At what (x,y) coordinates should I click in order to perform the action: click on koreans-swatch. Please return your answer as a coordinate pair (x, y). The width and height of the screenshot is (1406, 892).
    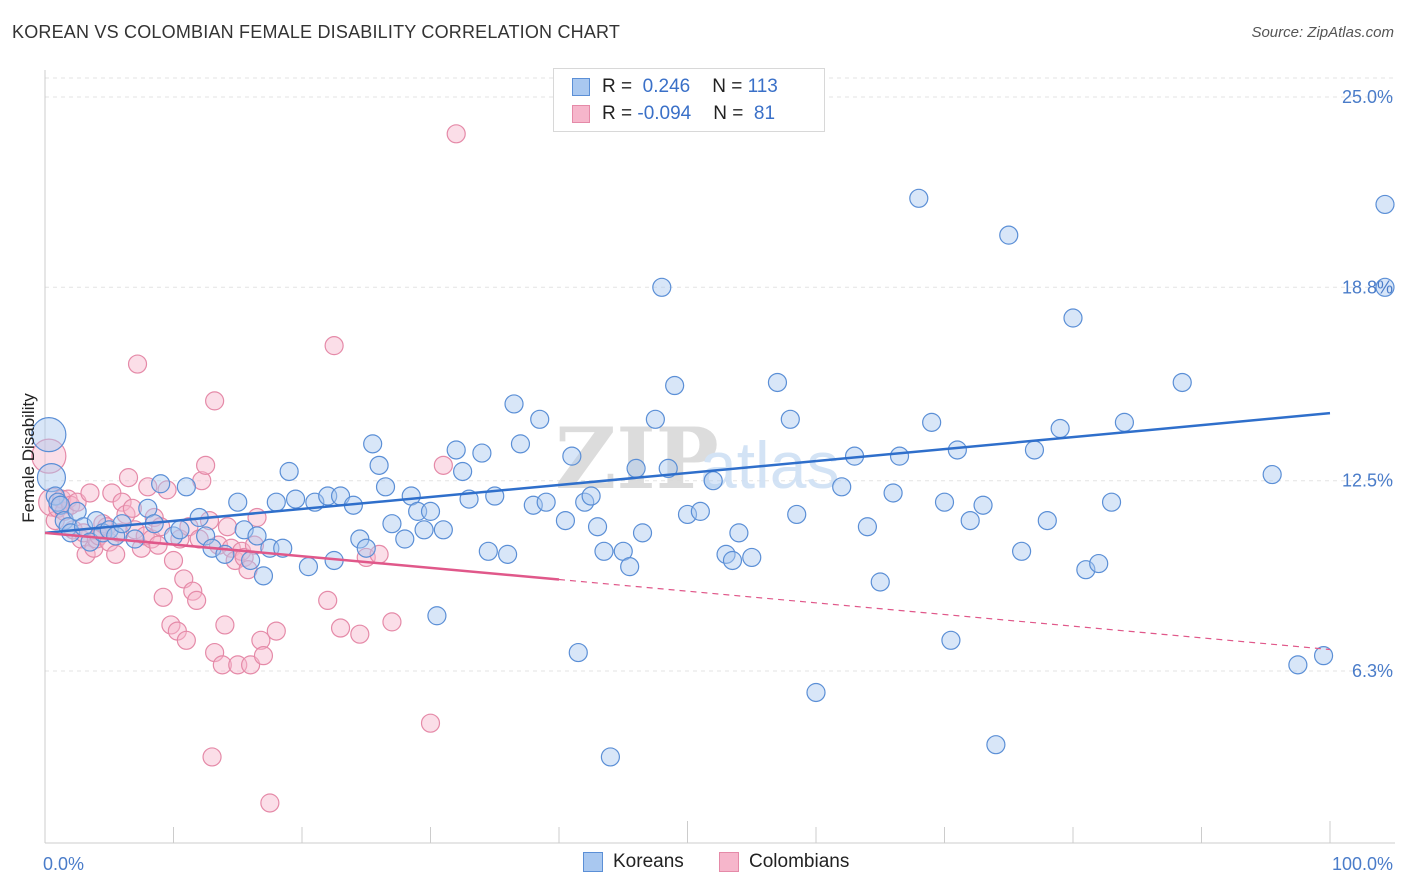
    Looking at the image, I should click on (581, 87).